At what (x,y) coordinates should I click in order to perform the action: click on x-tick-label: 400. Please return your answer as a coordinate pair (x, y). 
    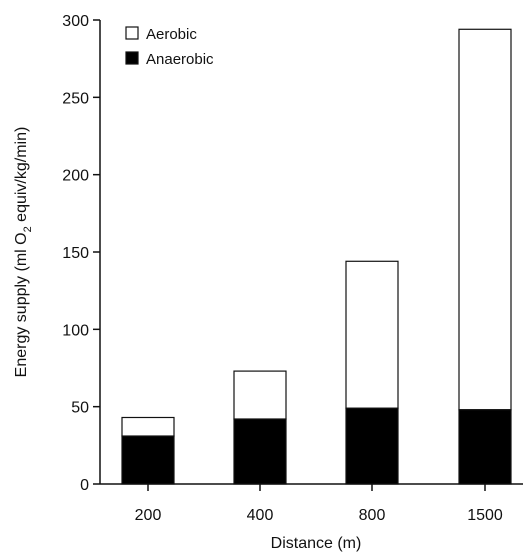
    Looking at the image, I should click on (260, 515).